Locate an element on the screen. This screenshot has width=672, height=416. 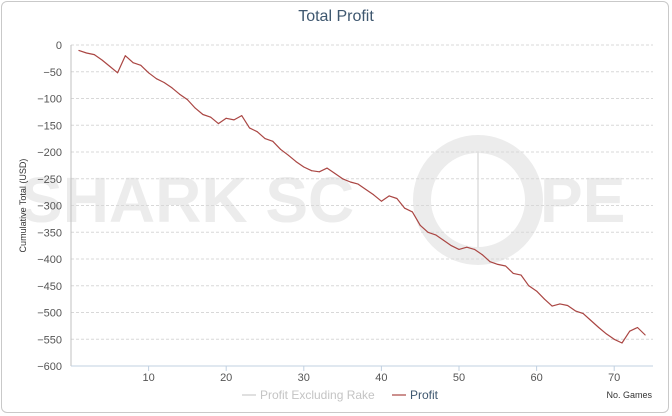
watermark-text-right: PE is located at coordinates (582, 200).